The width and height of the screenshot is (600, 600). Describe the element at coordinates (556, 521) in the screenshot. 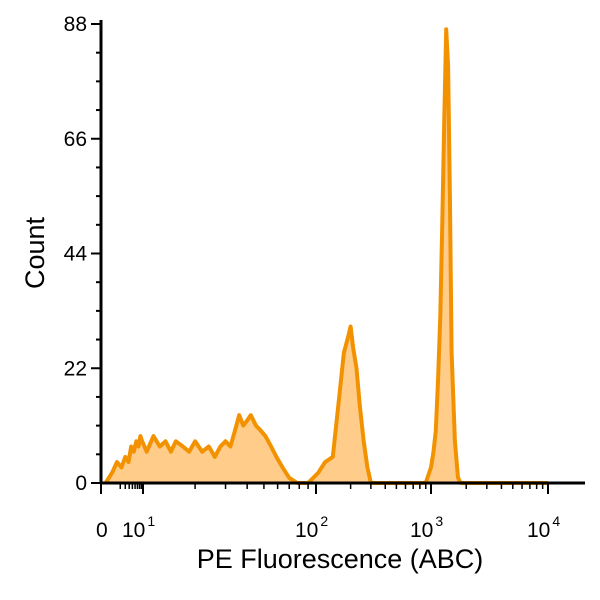

I see `x-tick-exponent: 4` at that location.